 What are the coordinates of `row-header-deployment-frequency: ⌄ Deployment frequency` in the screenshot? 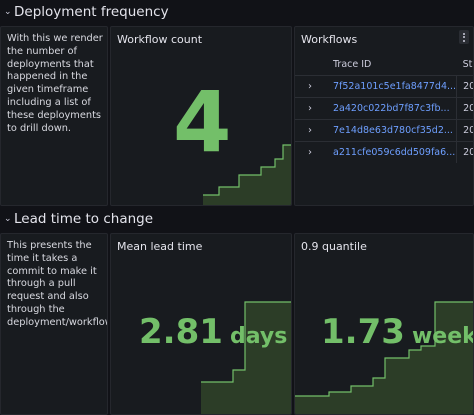 It's located at (237, 12).